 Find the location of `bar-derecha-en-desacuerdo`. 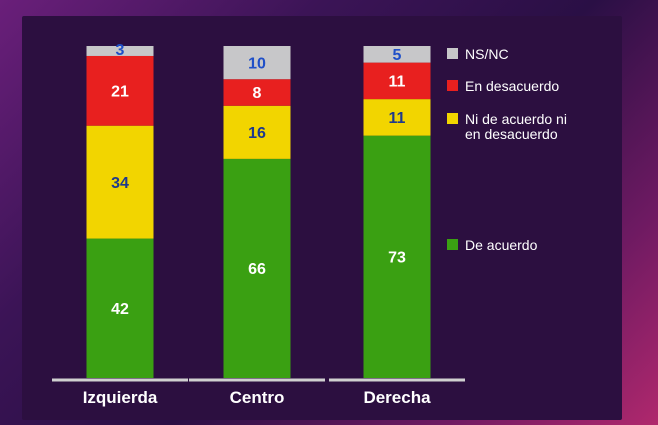

bar-derecha-en-desacuerdo is located at coordinates (397, 81).